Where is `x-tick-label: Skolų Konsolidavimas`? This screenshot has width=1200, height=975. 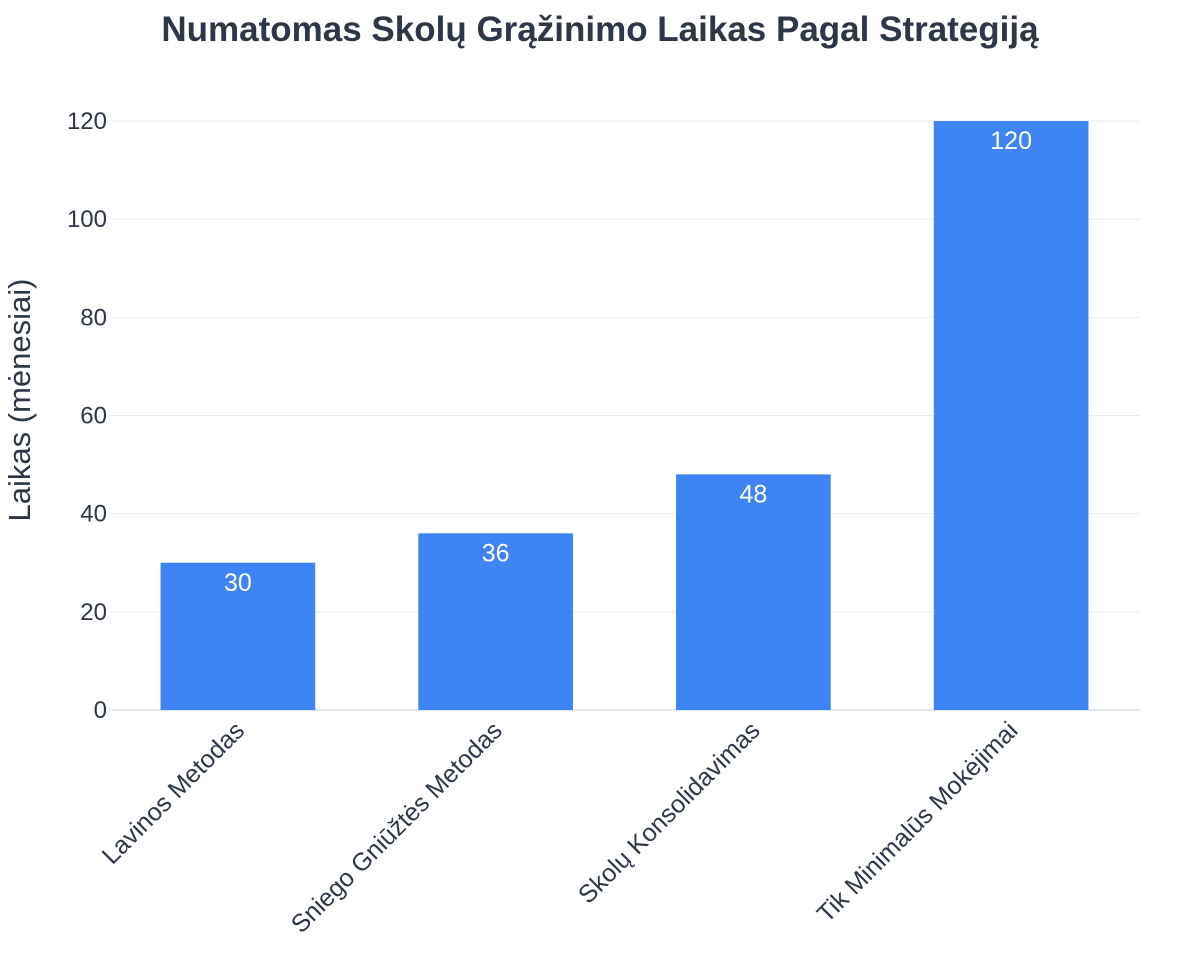
x-tick-label: Skolų Konsolidavimas is located at coordinates (669, 812).